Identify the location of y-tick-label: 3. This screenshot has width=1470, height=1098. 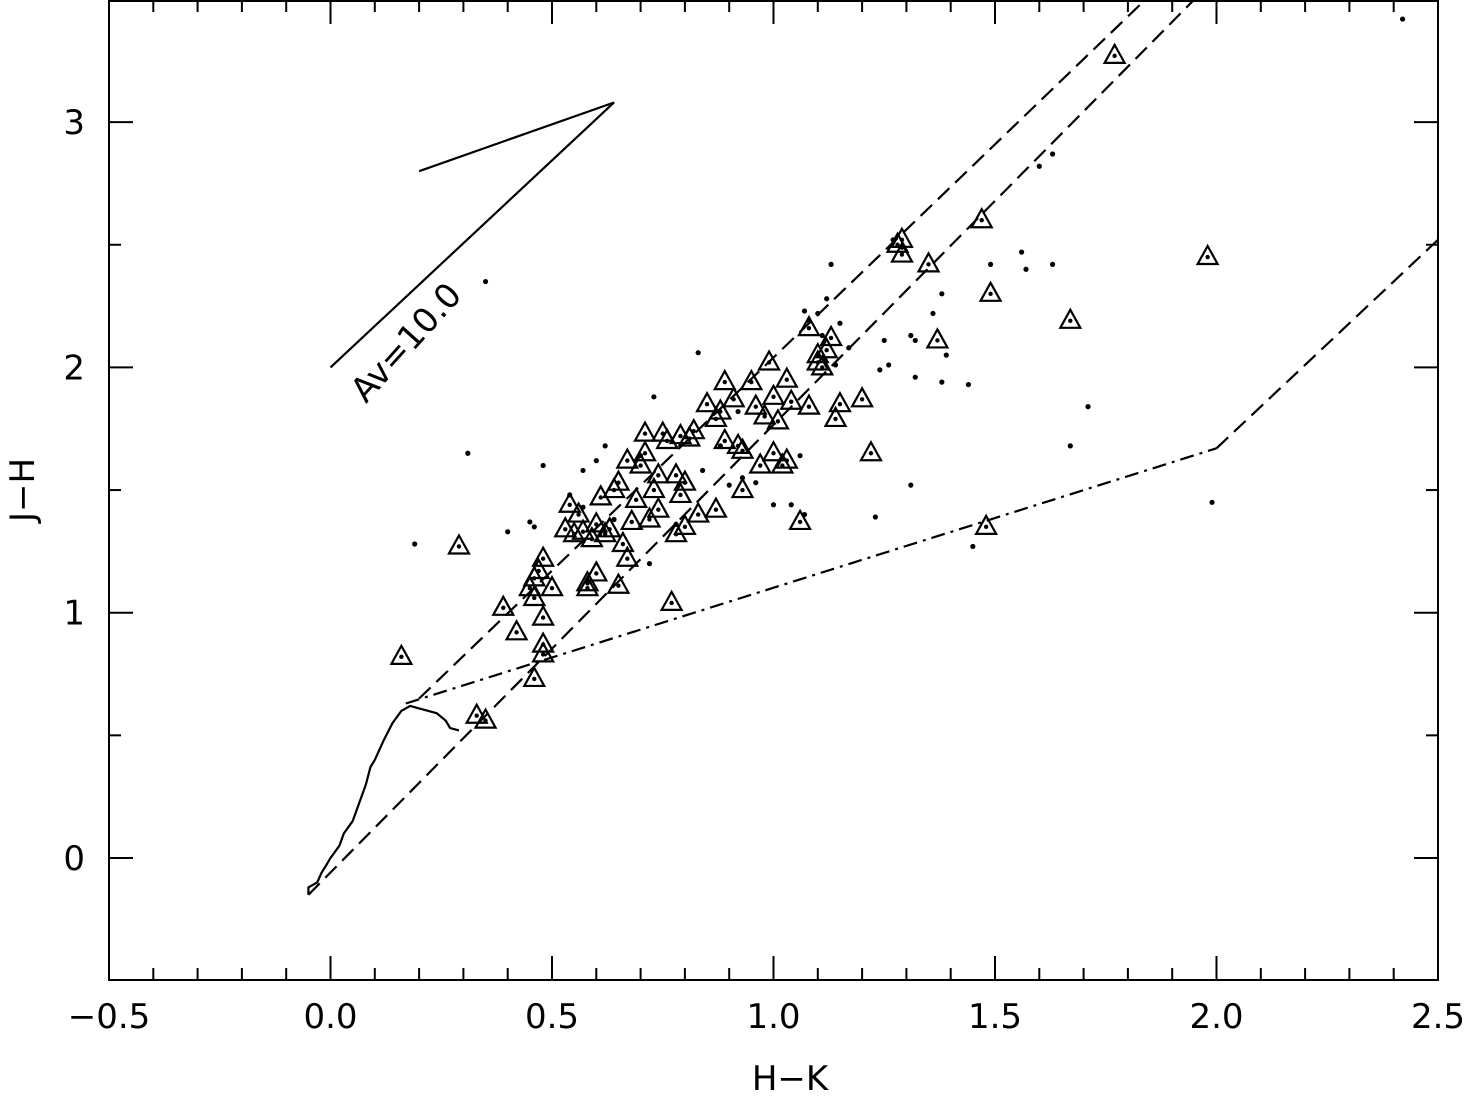
(74, 123).